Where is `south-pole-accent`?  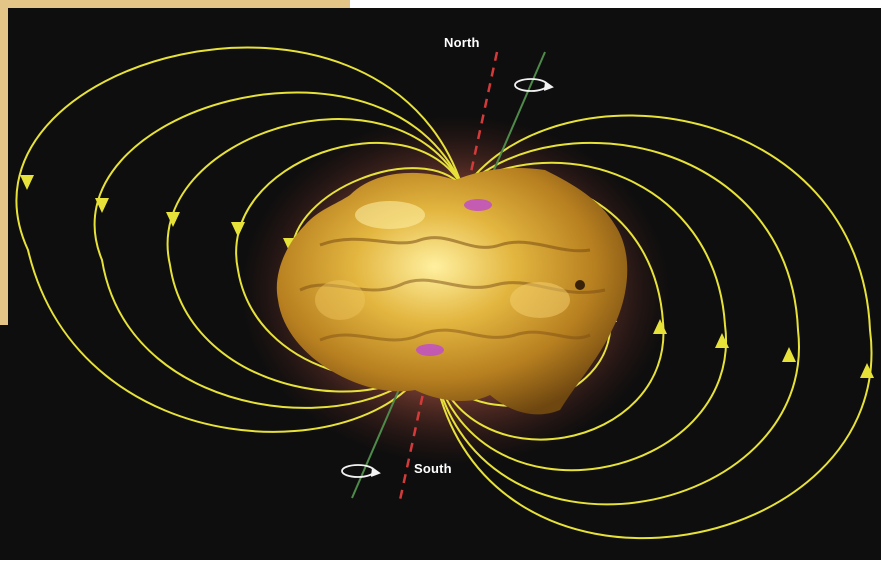 south-pole-accent is located at coordinates (430, 350).